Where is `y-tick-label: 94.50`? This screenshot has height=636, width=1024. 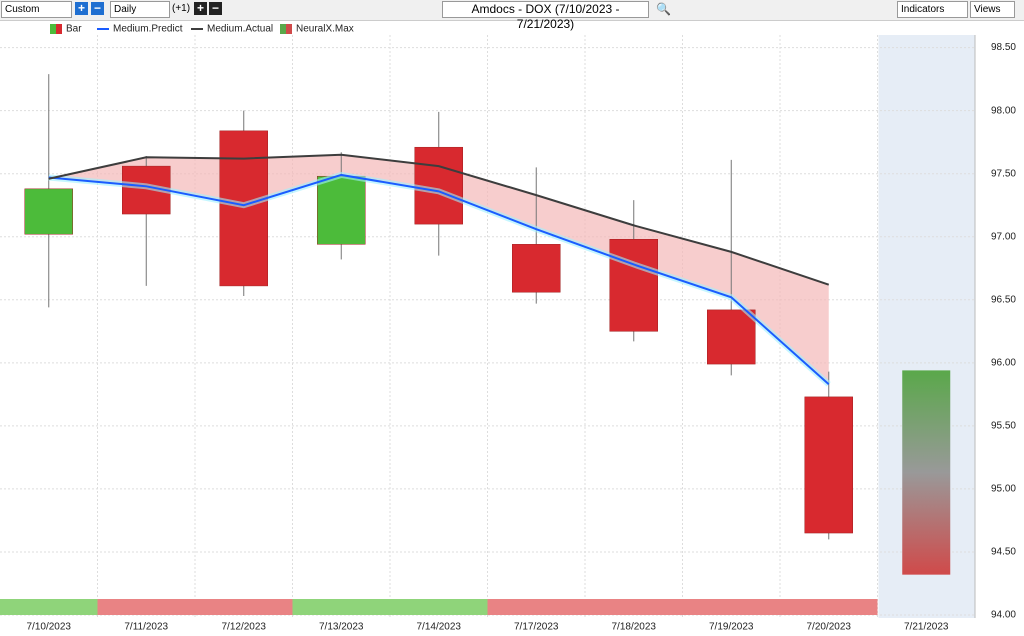
y-tick-label: 94.50 is located at coordinates (1003, 552).